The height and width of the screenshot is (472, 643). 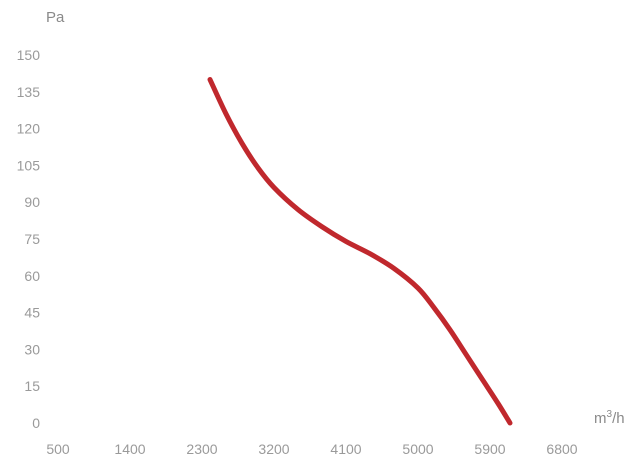 I want to click on x-tick-label: 3200, so click(x=273, y=449).